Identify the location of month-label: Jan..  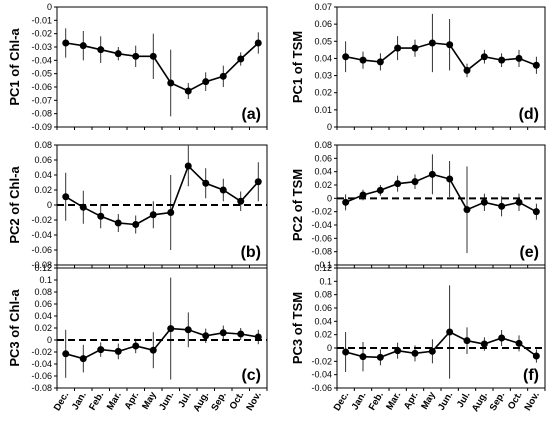
(79, 401).